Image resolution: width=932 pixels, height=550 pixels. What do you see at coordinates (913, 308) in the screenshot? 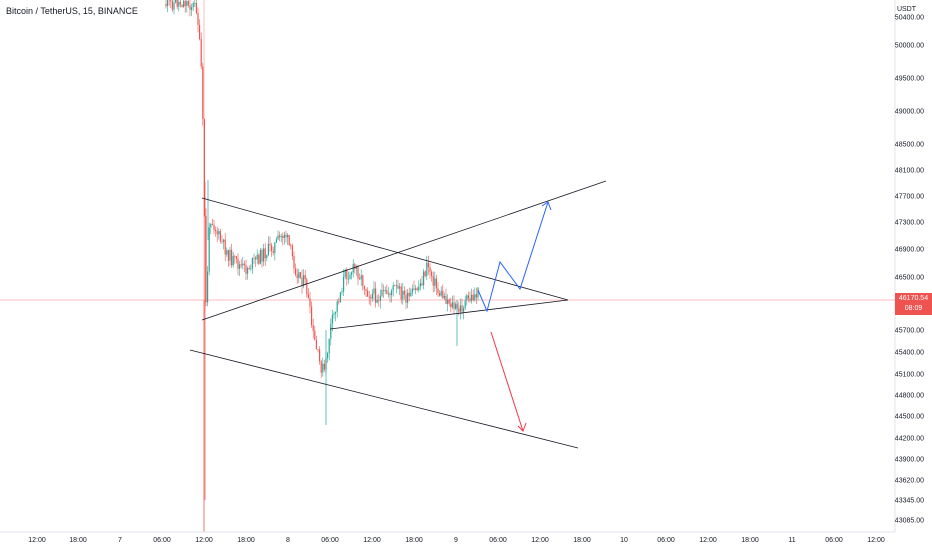
I see `countdown-timer: 08:09` at bounding box center [913, 308].